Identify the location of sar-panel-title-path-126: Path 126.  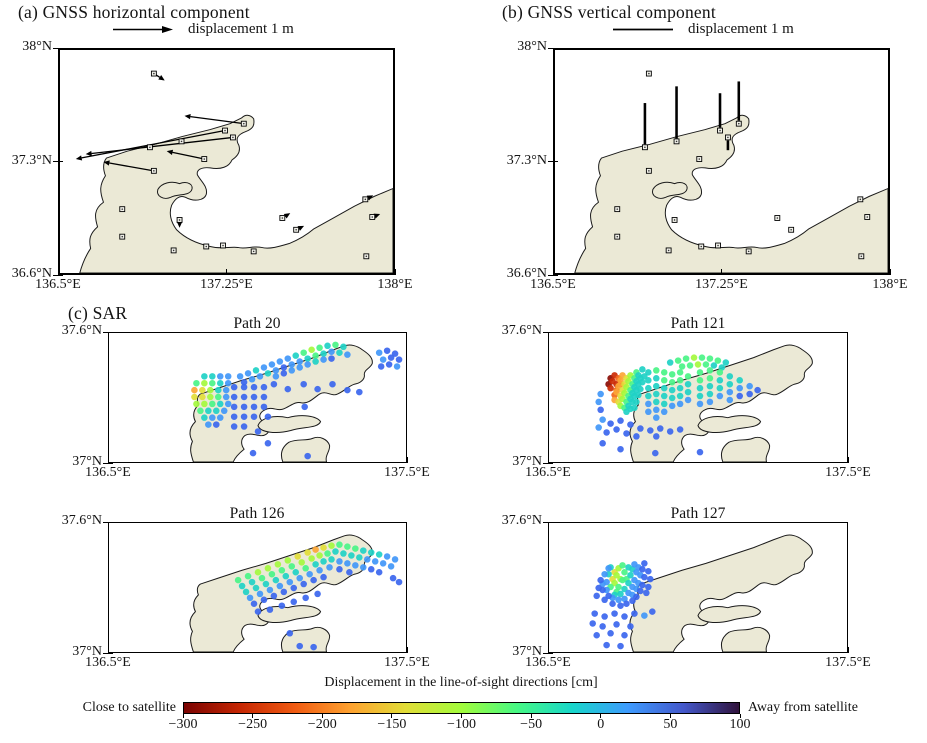
(257, 513).